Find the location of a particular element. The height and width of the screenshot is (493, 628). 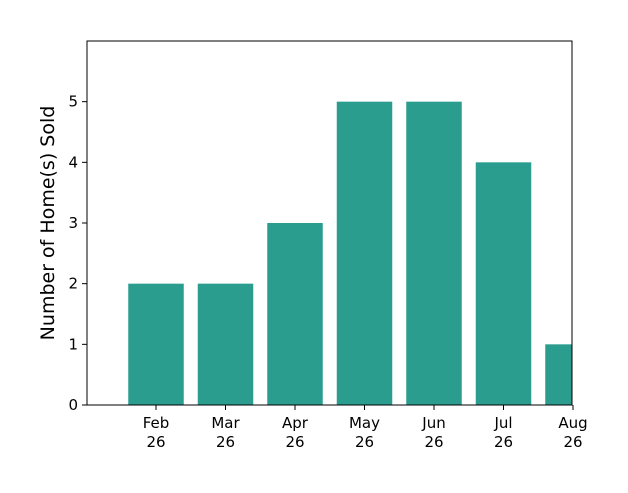

x-axis-ticks: Feb 26 Mar 26 Apr 26 May 26 Jun 26 Jul 26 Aug 26 is located at coordinates (365, 428).